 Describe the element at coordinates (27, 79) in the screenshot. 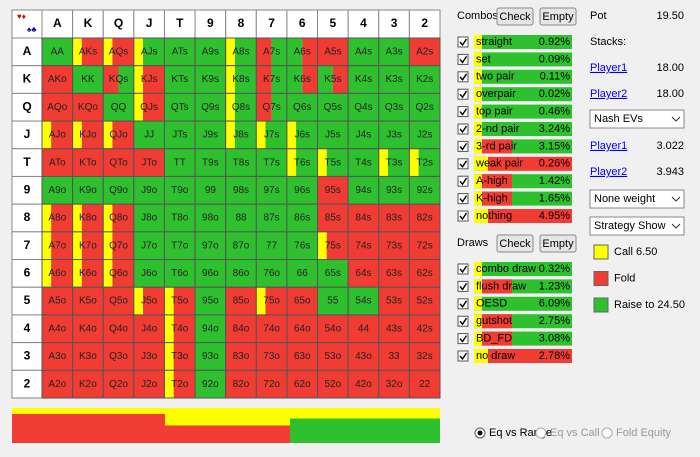

I see `row-header: K` at that location.